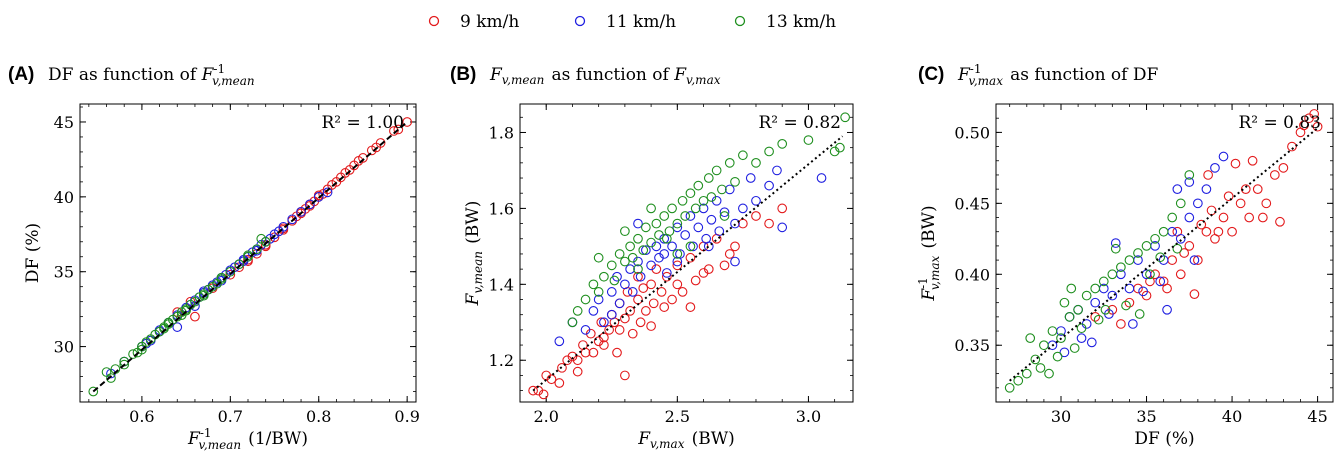 This screenshot has width=1344, height=456. I want to click on y-tick-label: 1.8, so click(501, 132).